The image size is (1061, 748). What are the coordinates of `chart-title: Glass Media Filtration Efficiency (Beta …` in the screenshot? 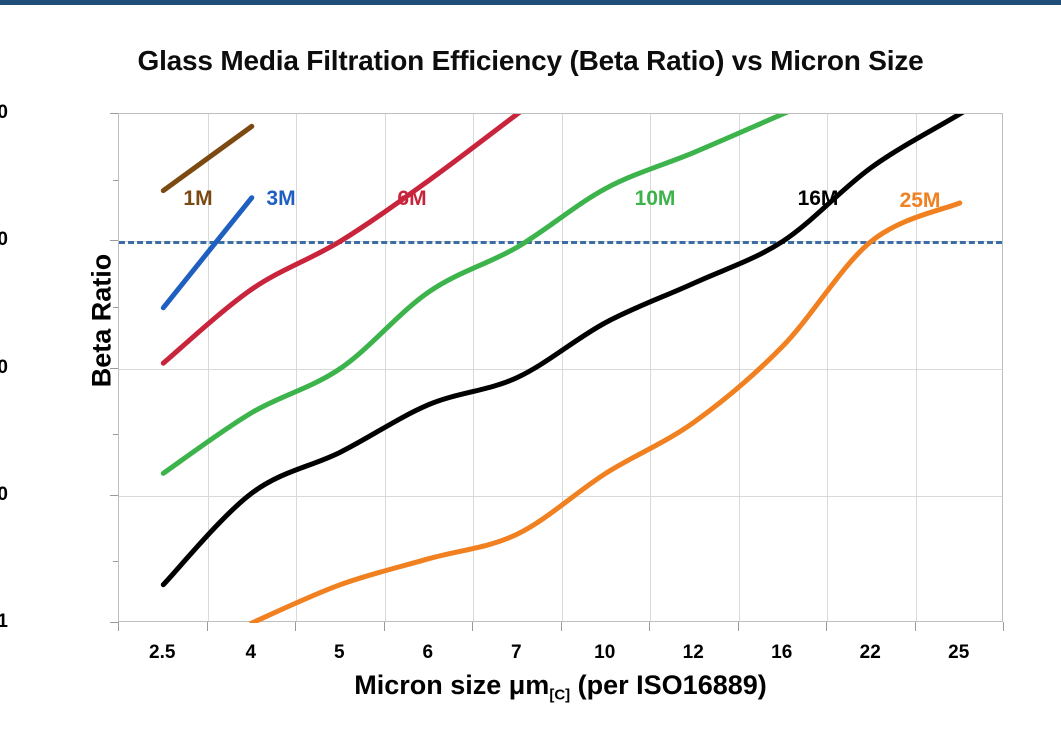 It's located at (530, 60).